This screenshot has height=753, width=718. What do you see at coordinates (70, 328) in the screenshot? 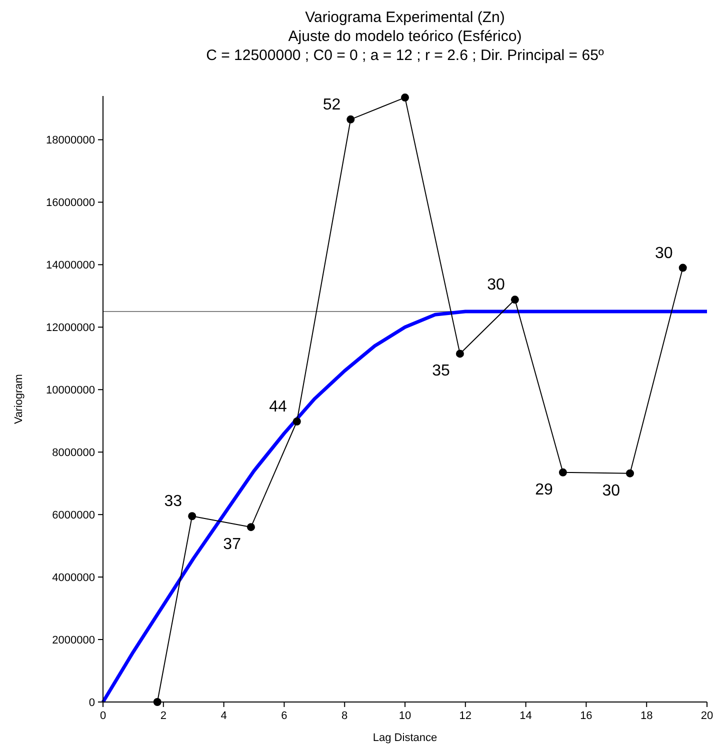
I see `y-tick-label: 12000000` at bounding box center [70, 328].